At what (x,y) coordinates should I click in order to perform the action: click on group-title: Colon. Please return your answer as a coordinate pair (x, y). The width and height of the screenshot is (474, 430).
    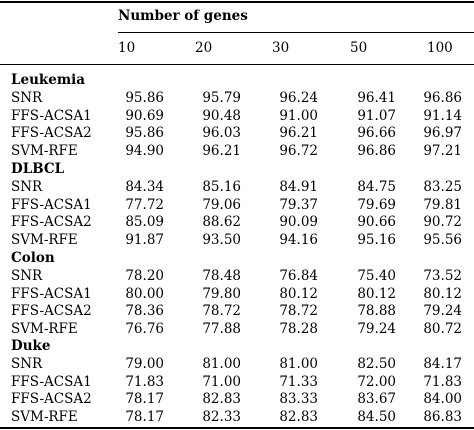
    Looking at the image, I should click on (33, 258).